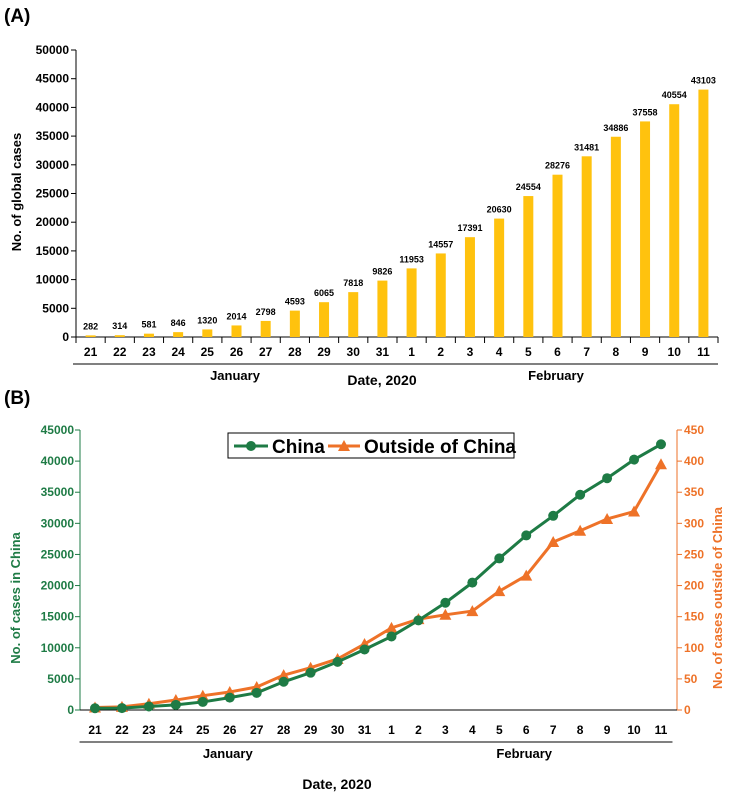 The width and height of the screenshot is (734, 796). I want to click on x-tick-label: 5, so click(499, 730).